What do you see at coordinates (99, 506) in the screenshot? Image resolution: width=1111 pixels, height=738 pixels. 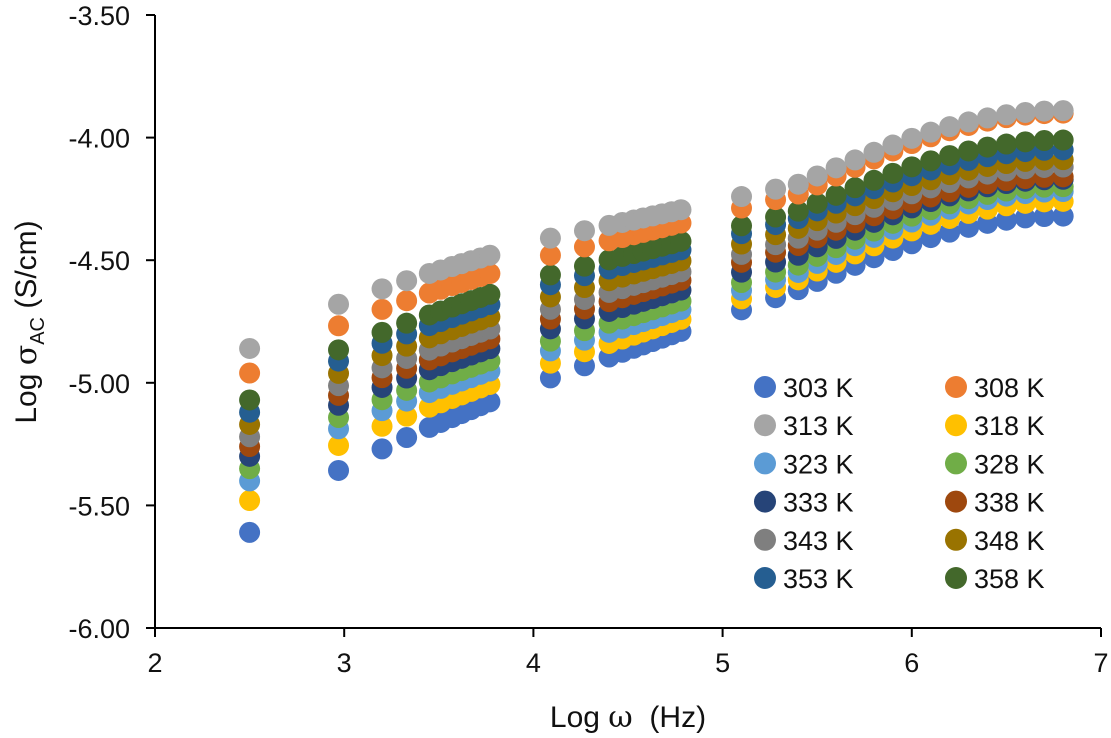 I see `y-tick-label: -5.50` at bounding box center [99, 506].